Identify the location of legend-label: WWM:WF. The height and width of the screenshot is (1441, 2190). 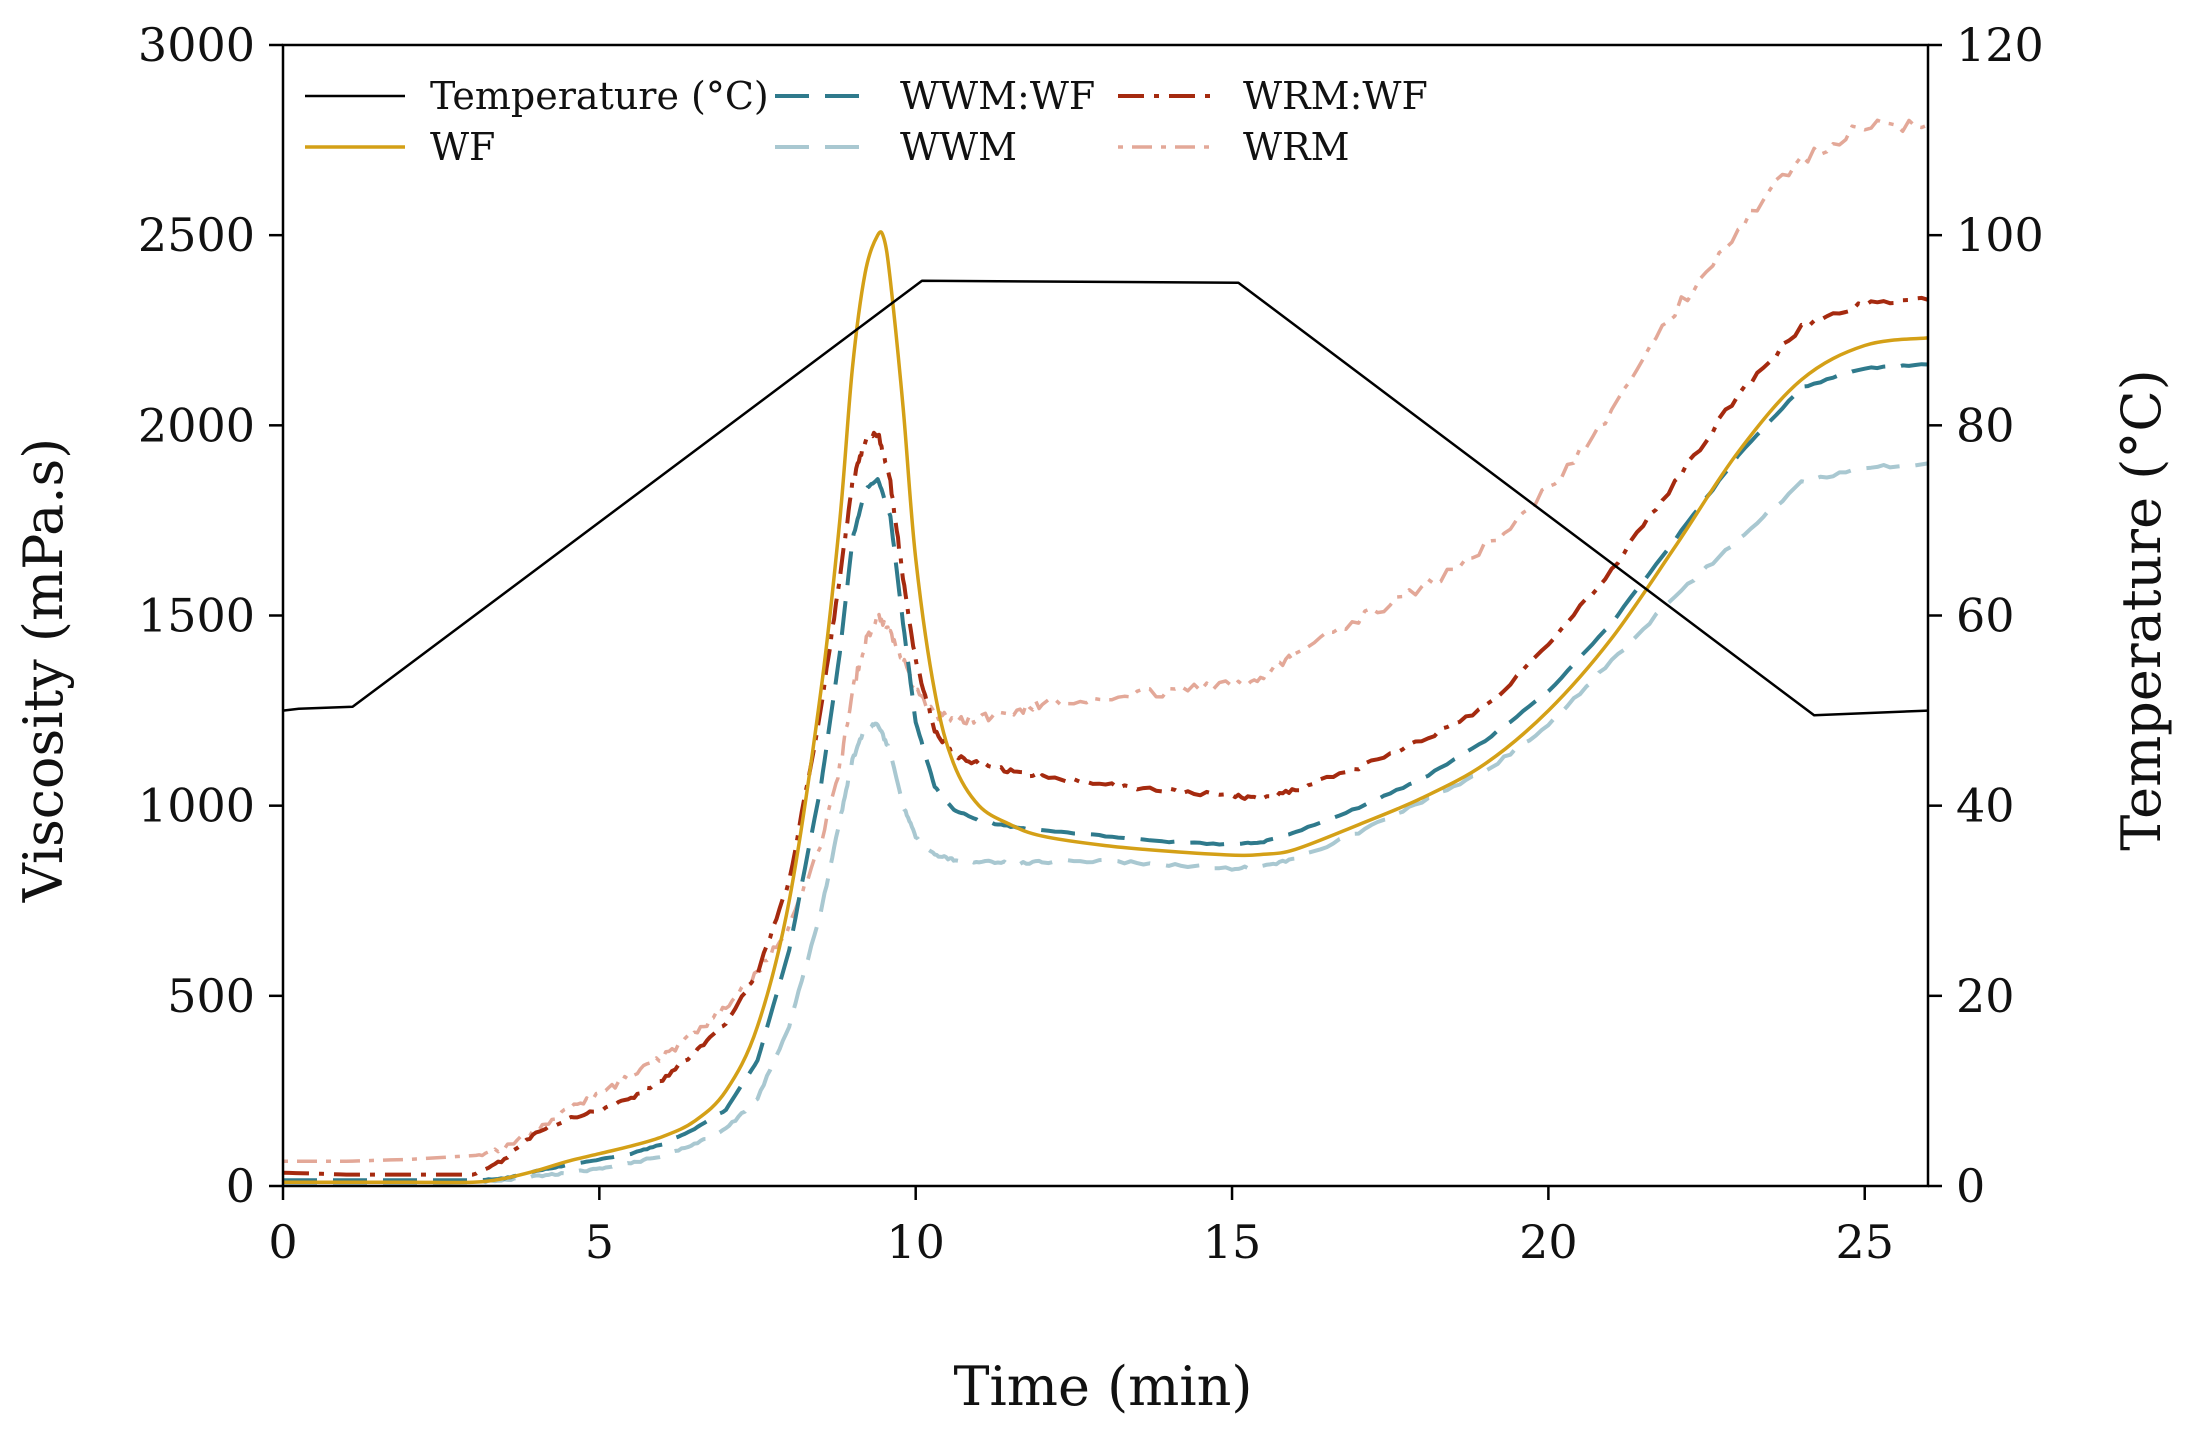
(997, 96).